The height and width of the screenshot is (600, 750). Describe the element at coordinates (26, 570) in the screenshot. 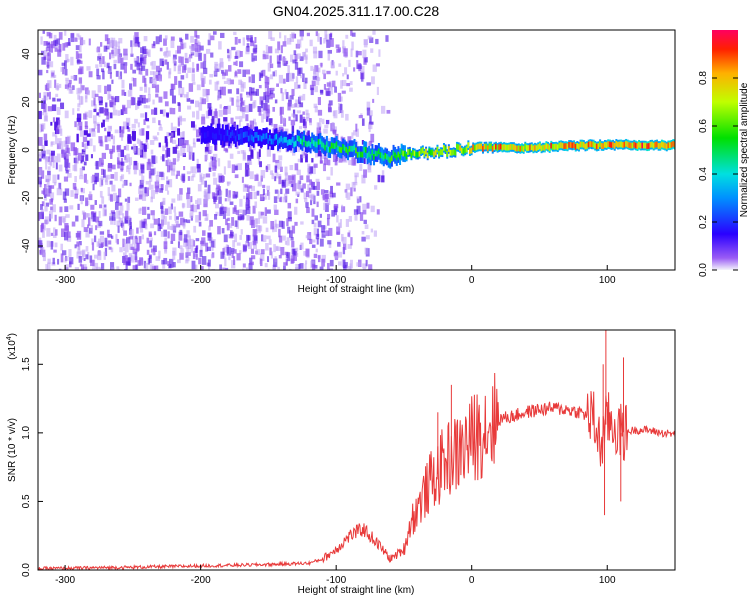

I see `snr-y-tick-label: 0.0` at that location.